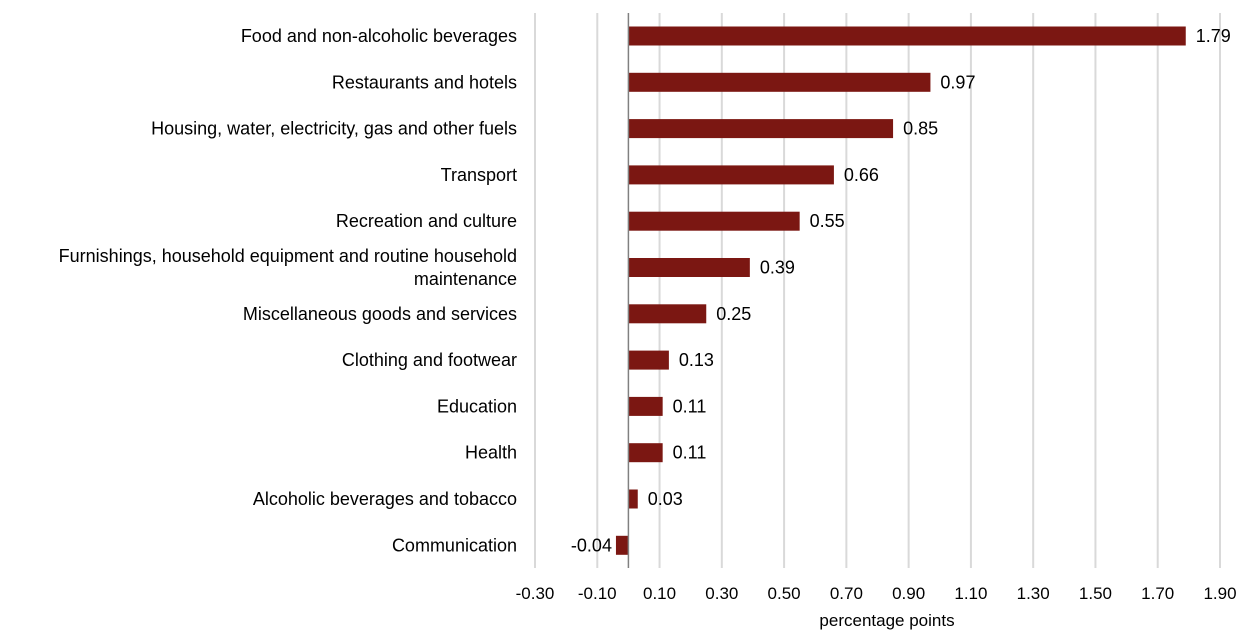 This screenshot has width=1241, height=631. I want to click on x-tick-label: 1.70, so click(1157, 593).